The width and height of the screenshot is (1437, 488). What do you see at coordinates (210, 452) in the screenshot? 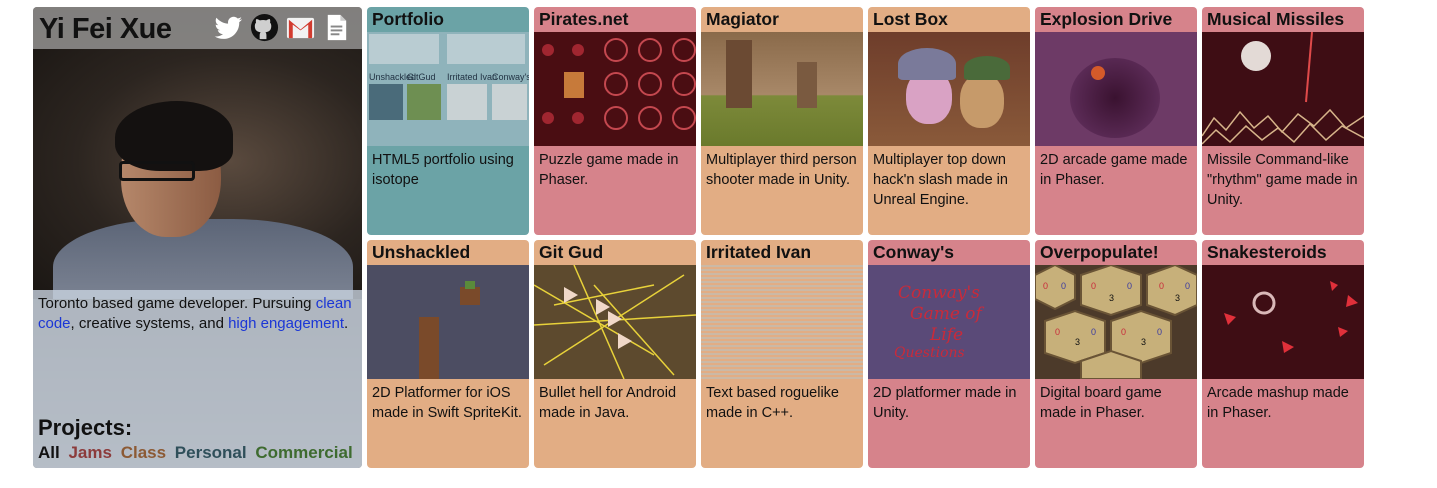
I see `filter-personal: Personal` at bounding box center [210, 452].